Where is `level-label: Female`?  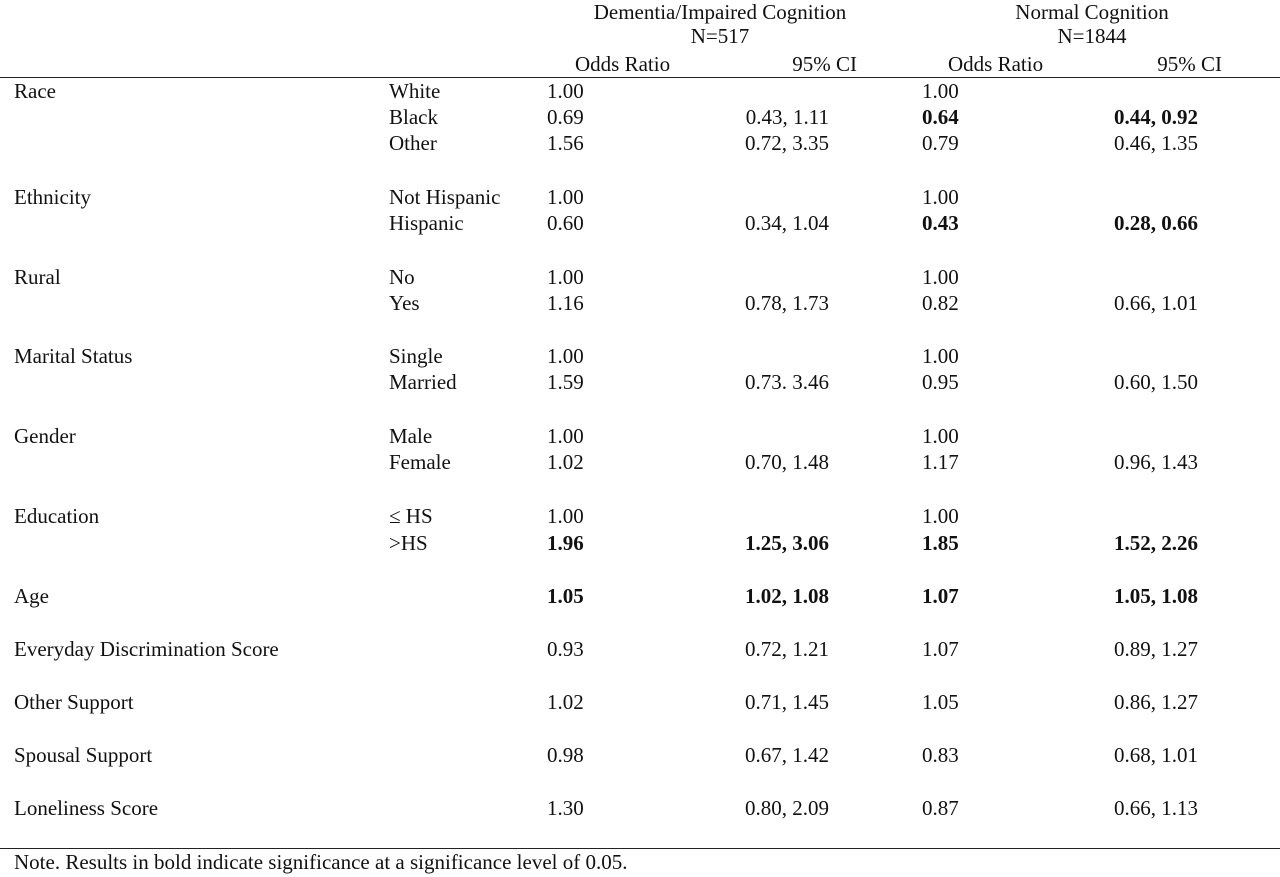 level-label: Female is located at coordinates (420, 462).